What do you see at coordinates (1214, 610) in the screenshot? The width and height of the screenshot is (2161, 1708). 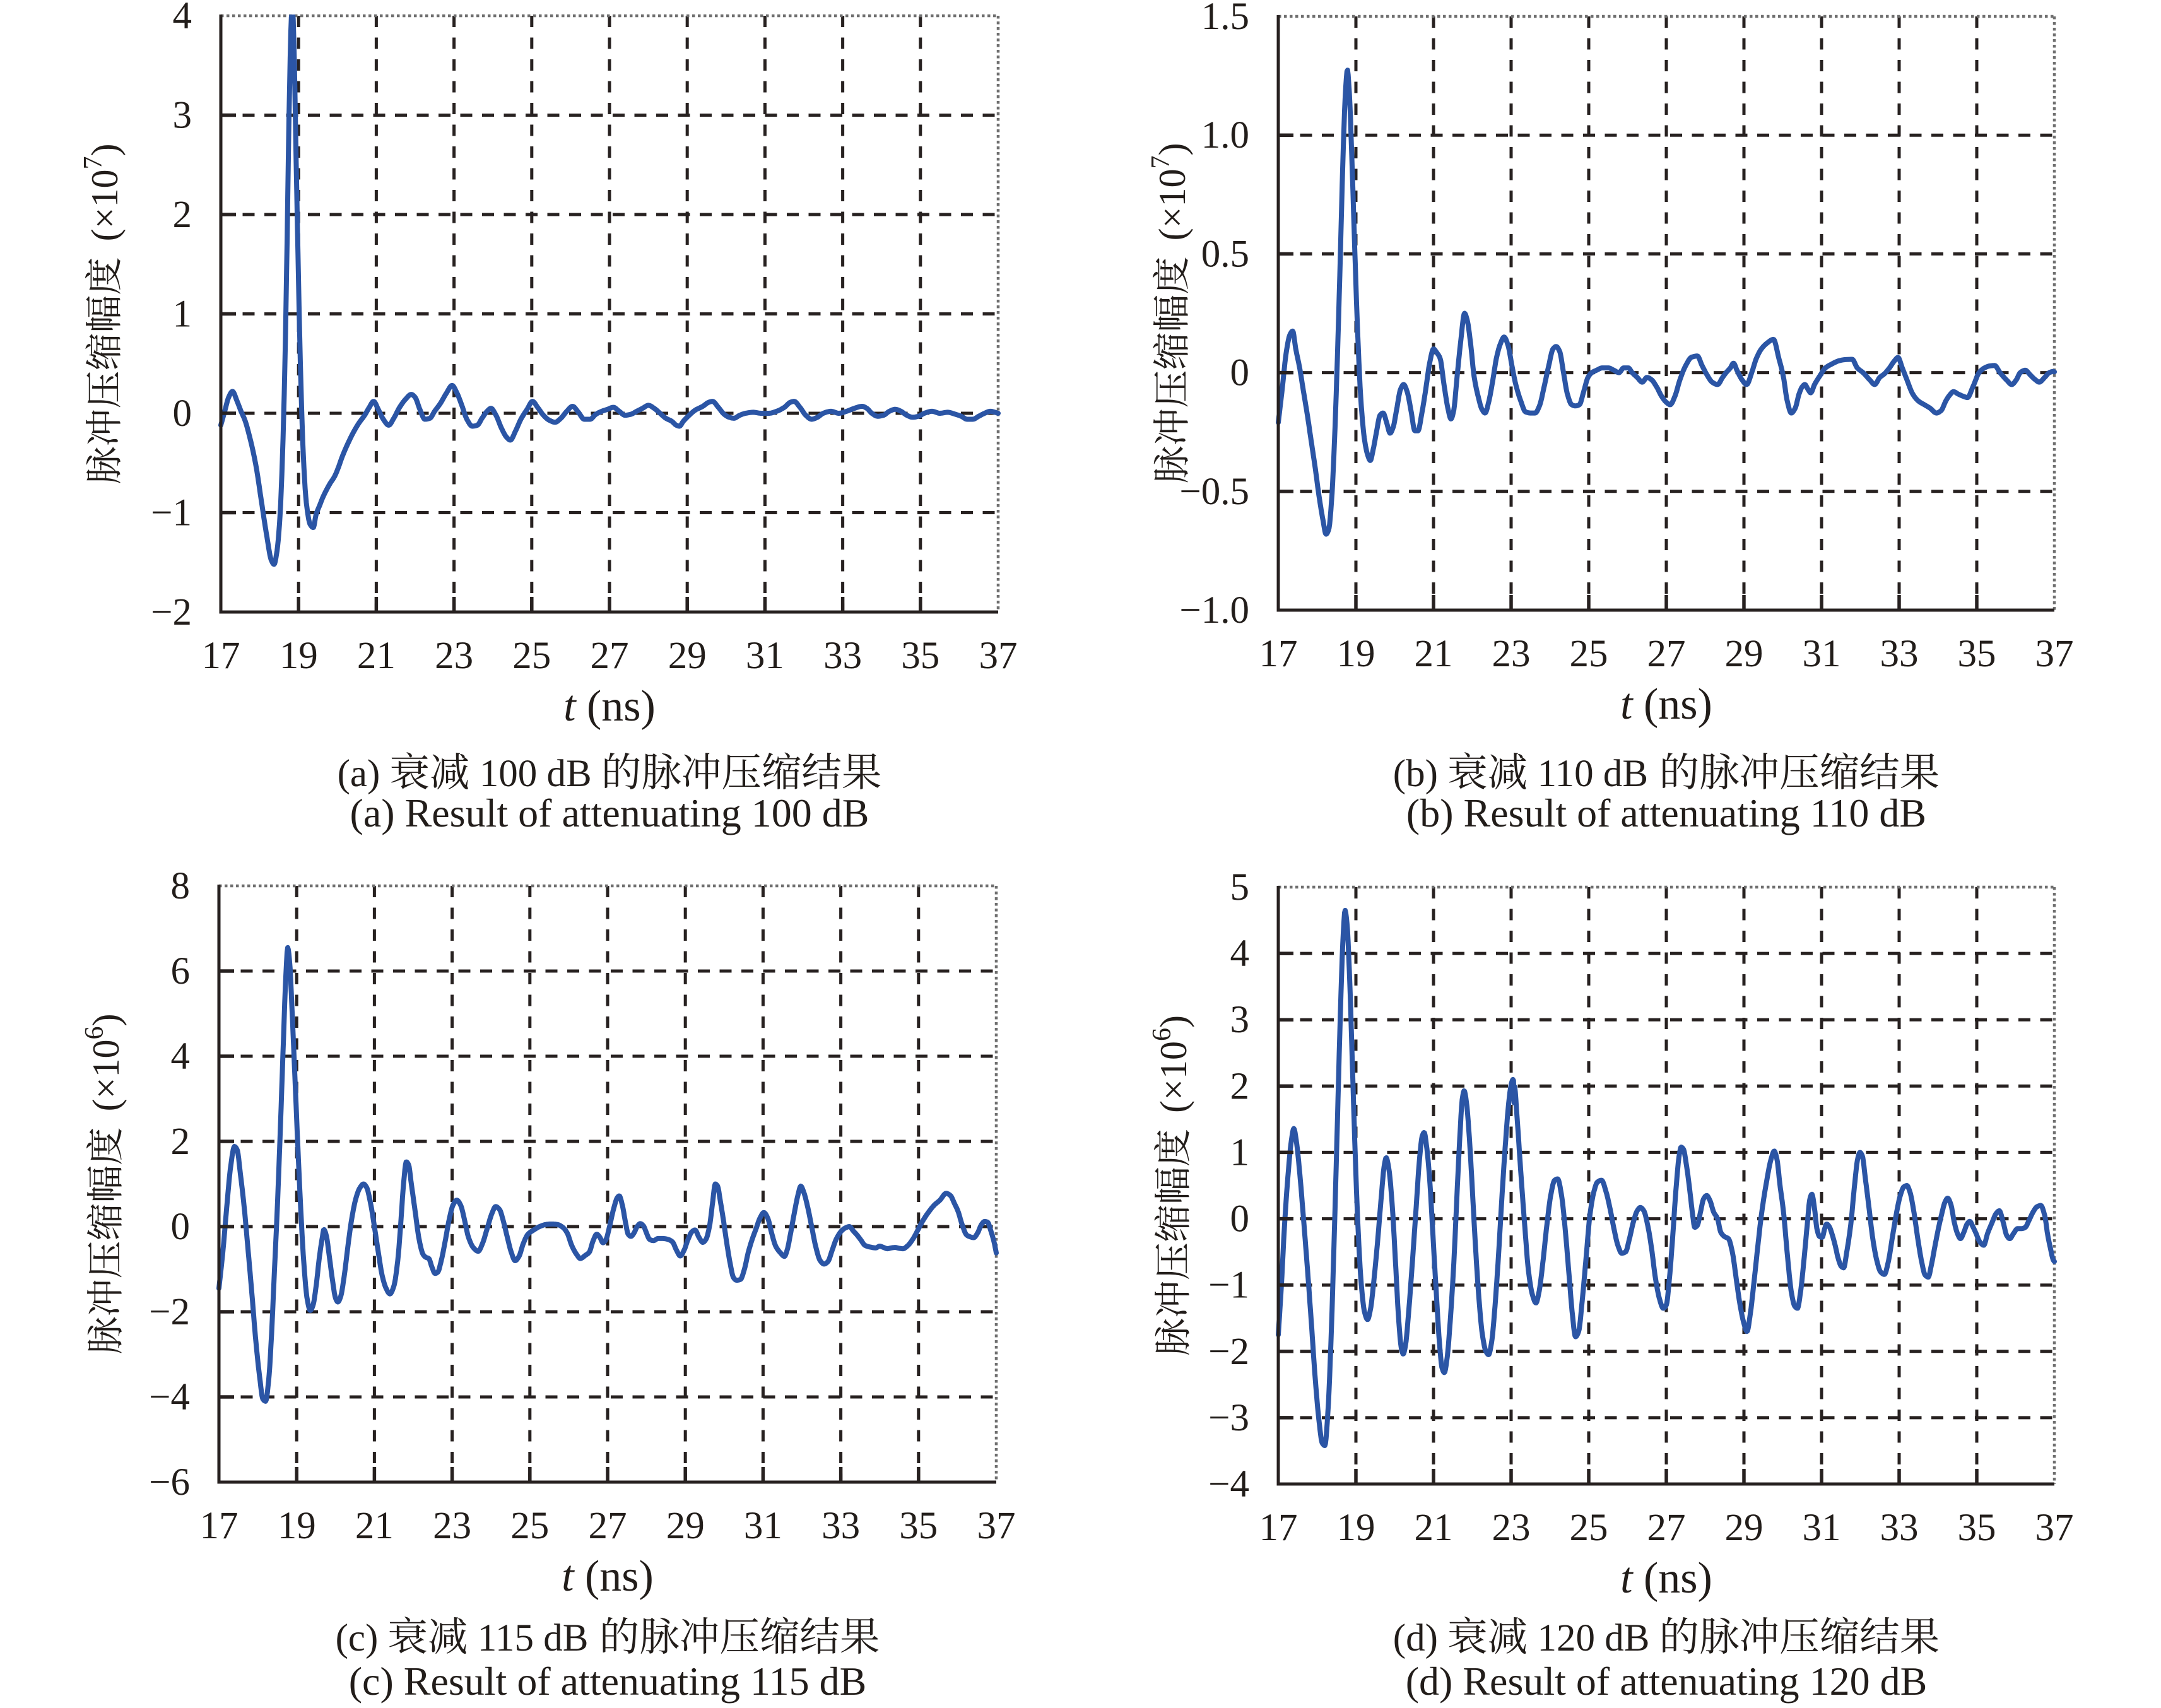 I see `svg-text: −1.0` at bounding box center [1214, 610].